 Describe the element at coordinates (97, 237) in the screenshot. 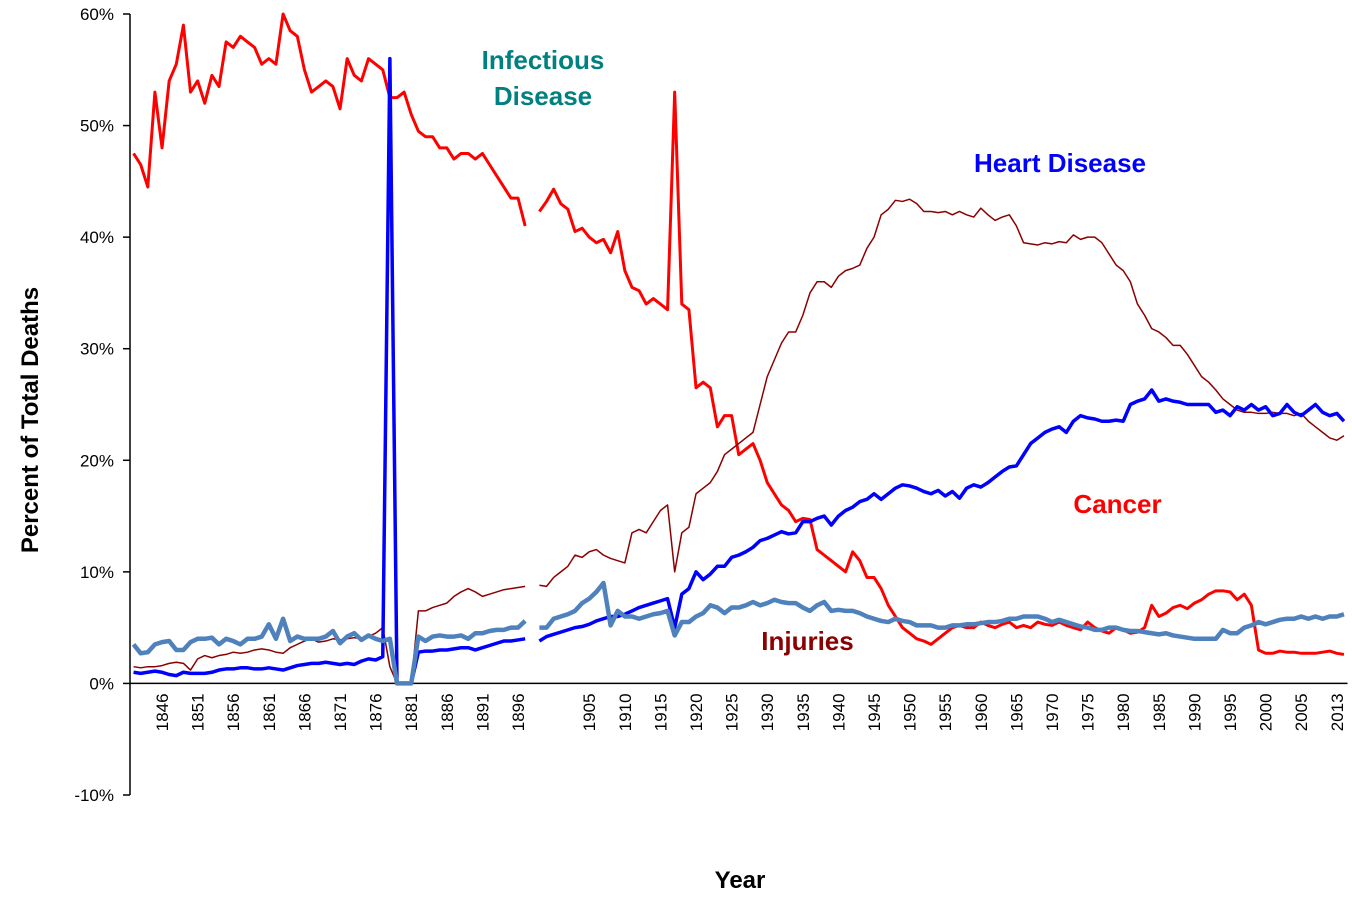

I see `y-tick-label: 40%` at that location.